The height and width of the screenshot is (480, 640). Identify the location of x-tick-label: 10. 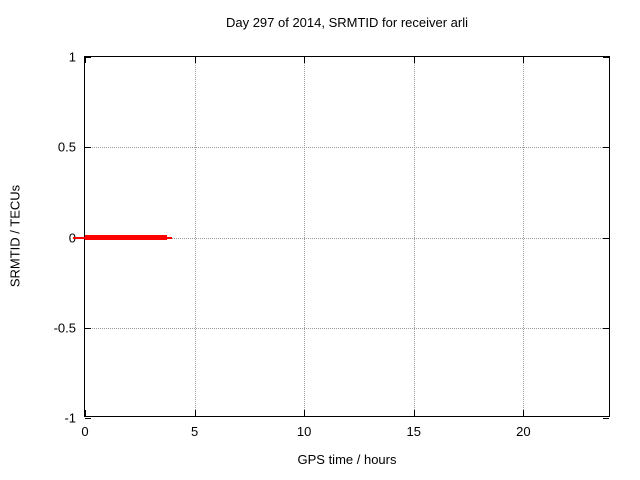
(304, 431).